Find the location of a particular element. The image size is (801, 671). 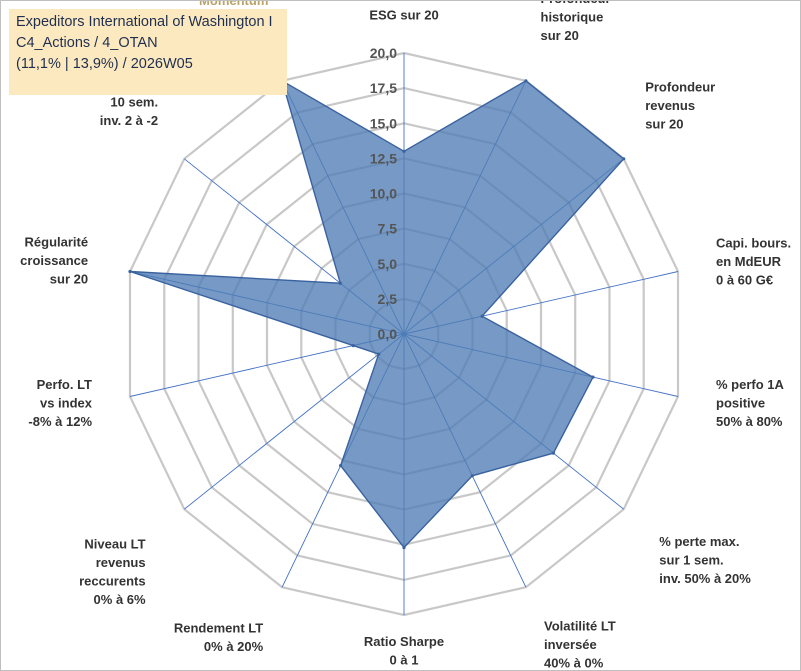

axis-label-line: 0% à 20% is located at coordinates (234, 646).